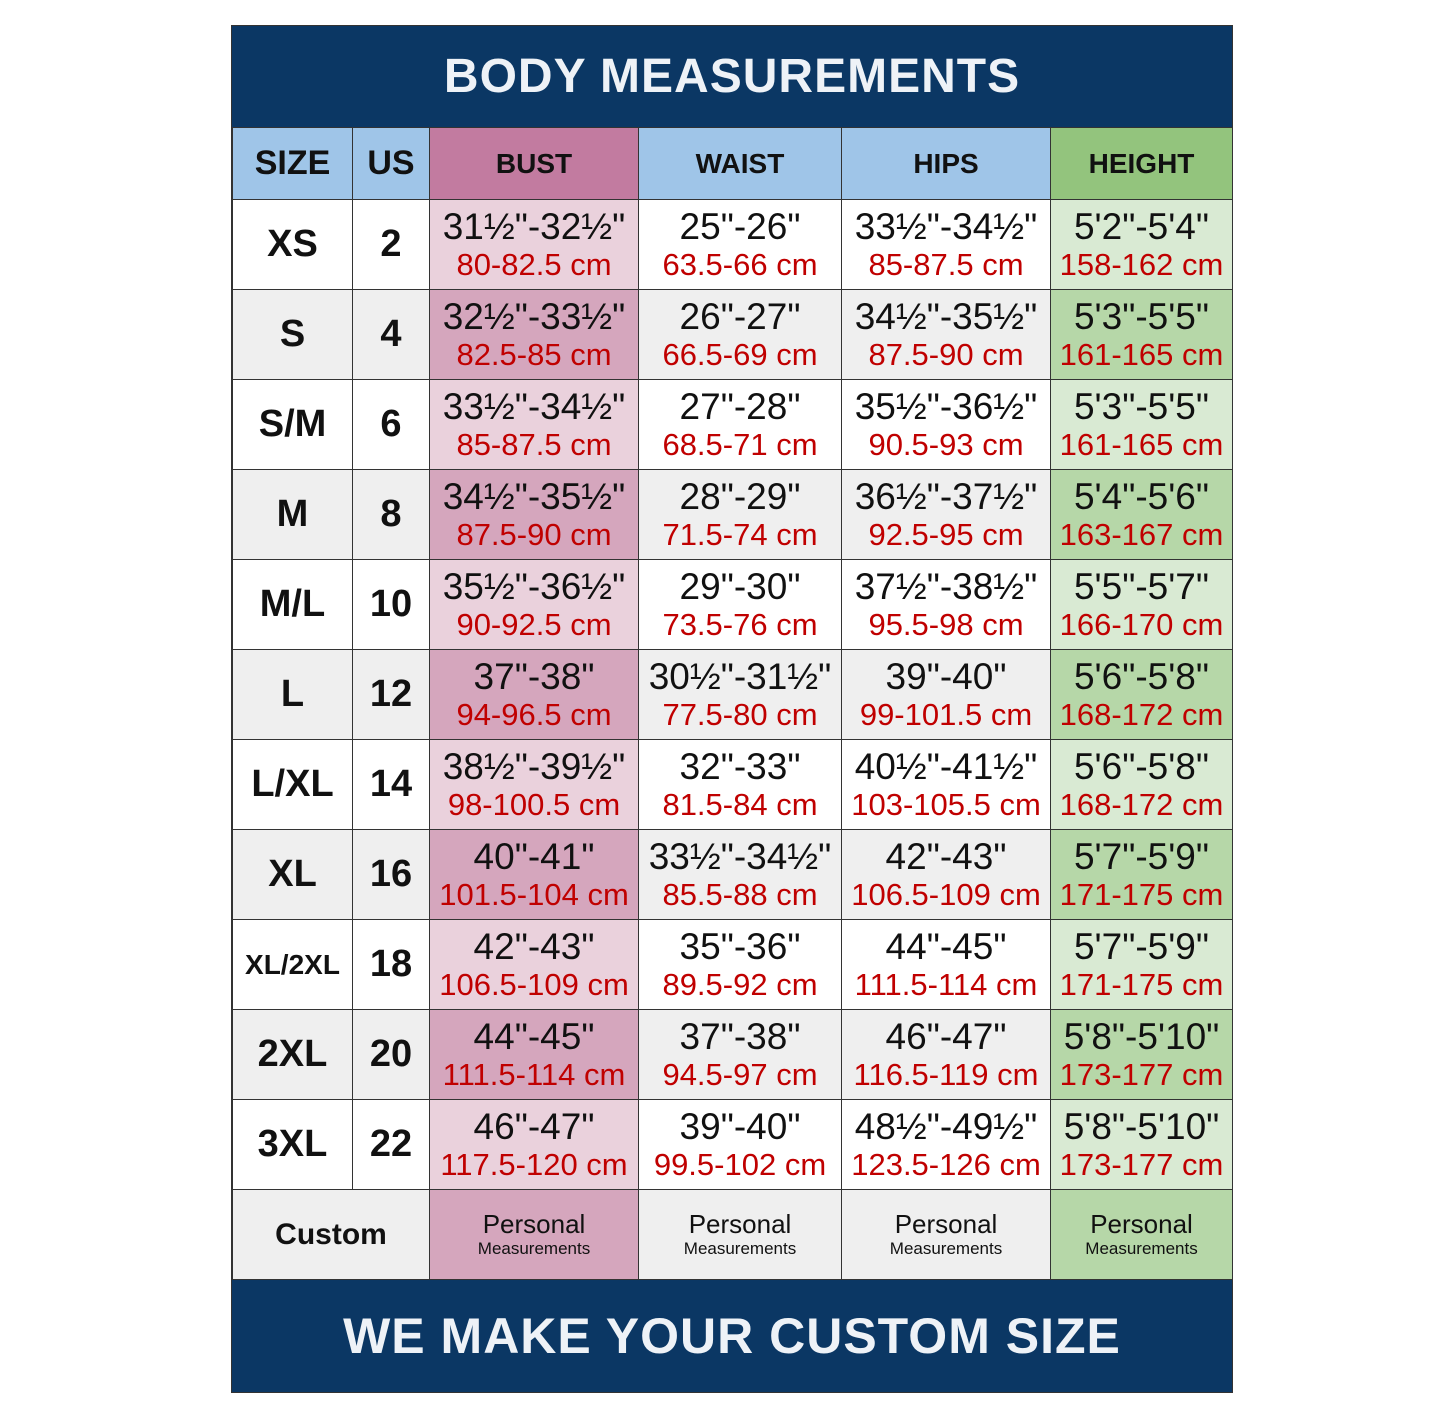 This screenshot has width=1445, height=1418. I want to click on hips-cell: 33½"-34½" 85-87.5 cm, so click(946, 244).